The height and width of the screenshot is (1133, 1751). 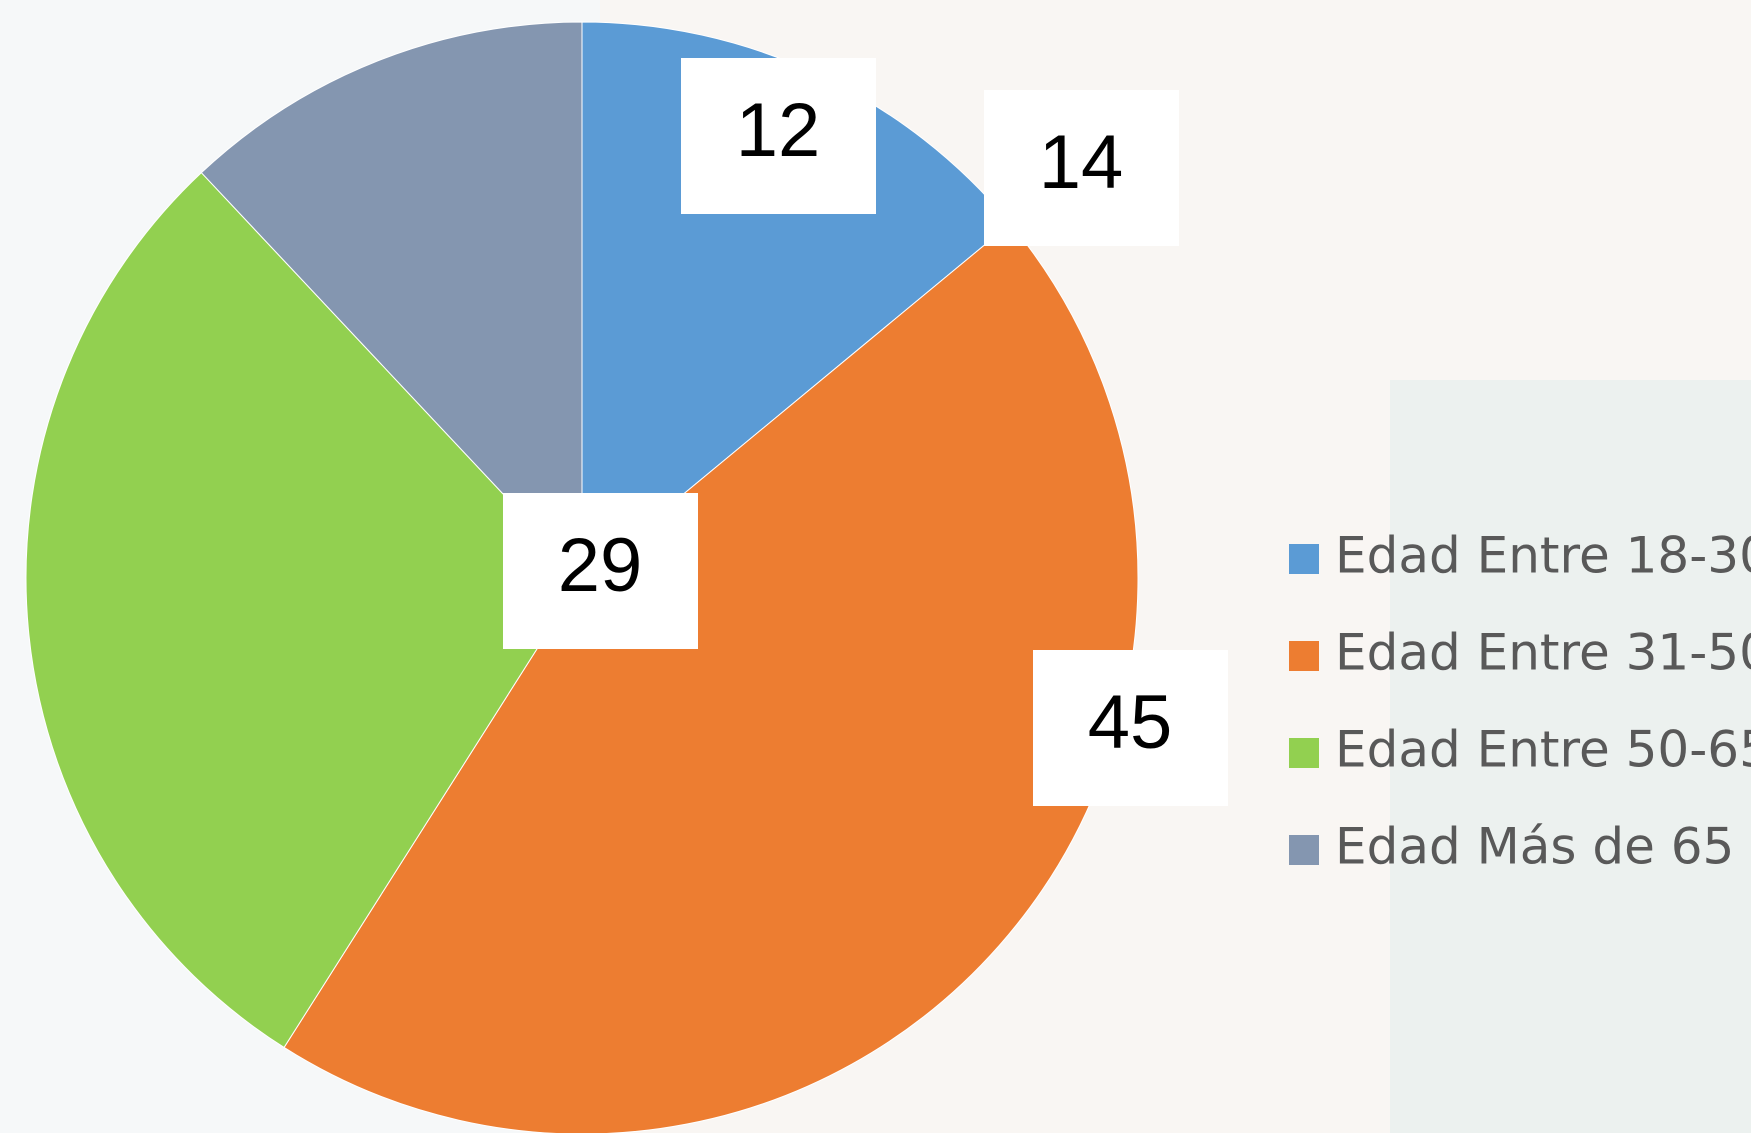 What do you see at coordinates (1543, 556) in the screenshot?
I see `legend-label: Edad Entre 18-30` at bounding box center [1543, 556].